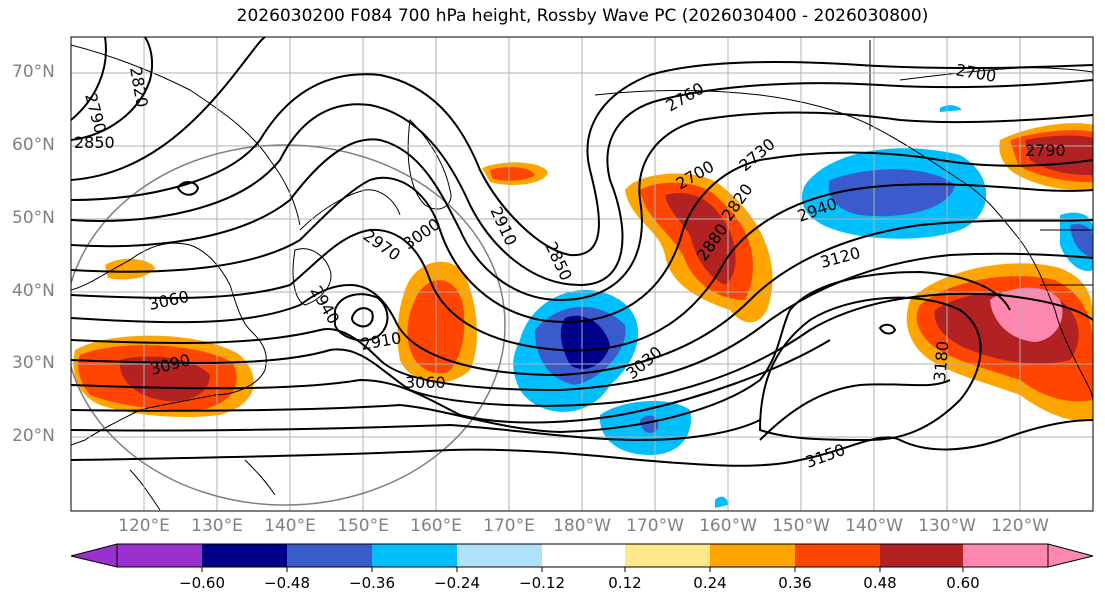  Describe the element at coordinates (685, 97) in the screenshot. I see `contour-label: 2760` at that location.